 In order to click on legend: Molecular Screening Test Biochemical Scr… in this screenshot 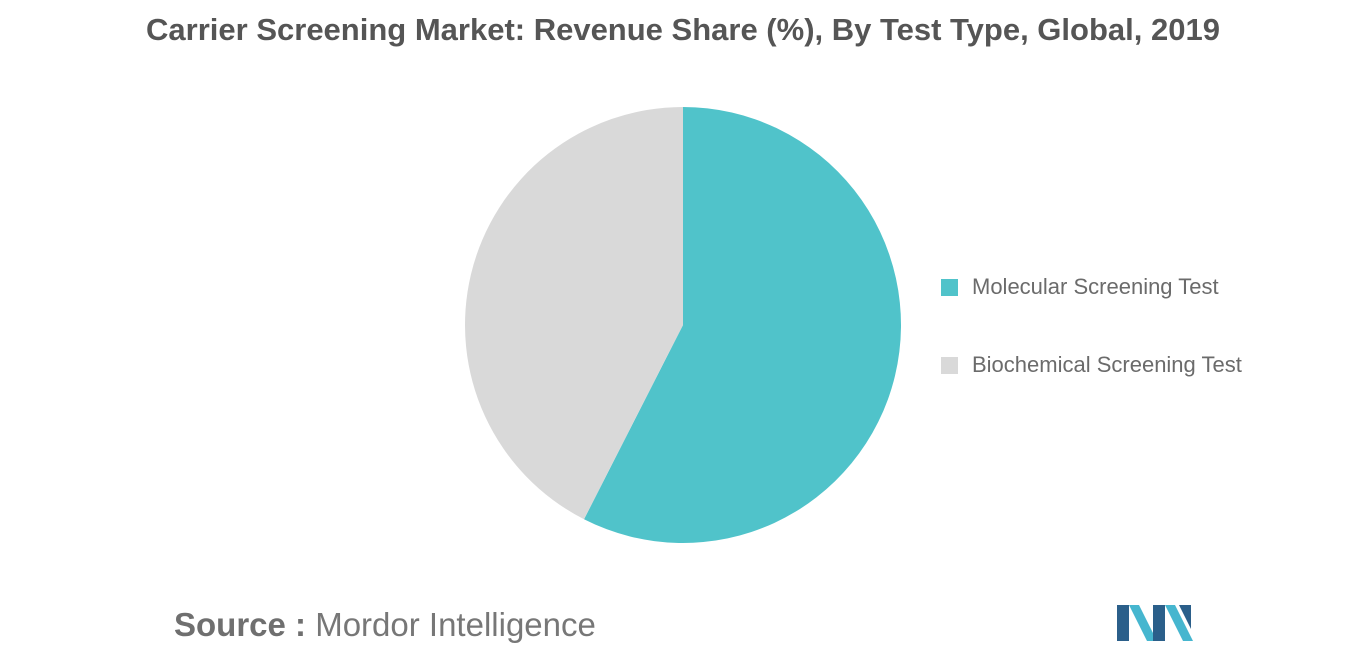, I will do `click(1091, 350)`.